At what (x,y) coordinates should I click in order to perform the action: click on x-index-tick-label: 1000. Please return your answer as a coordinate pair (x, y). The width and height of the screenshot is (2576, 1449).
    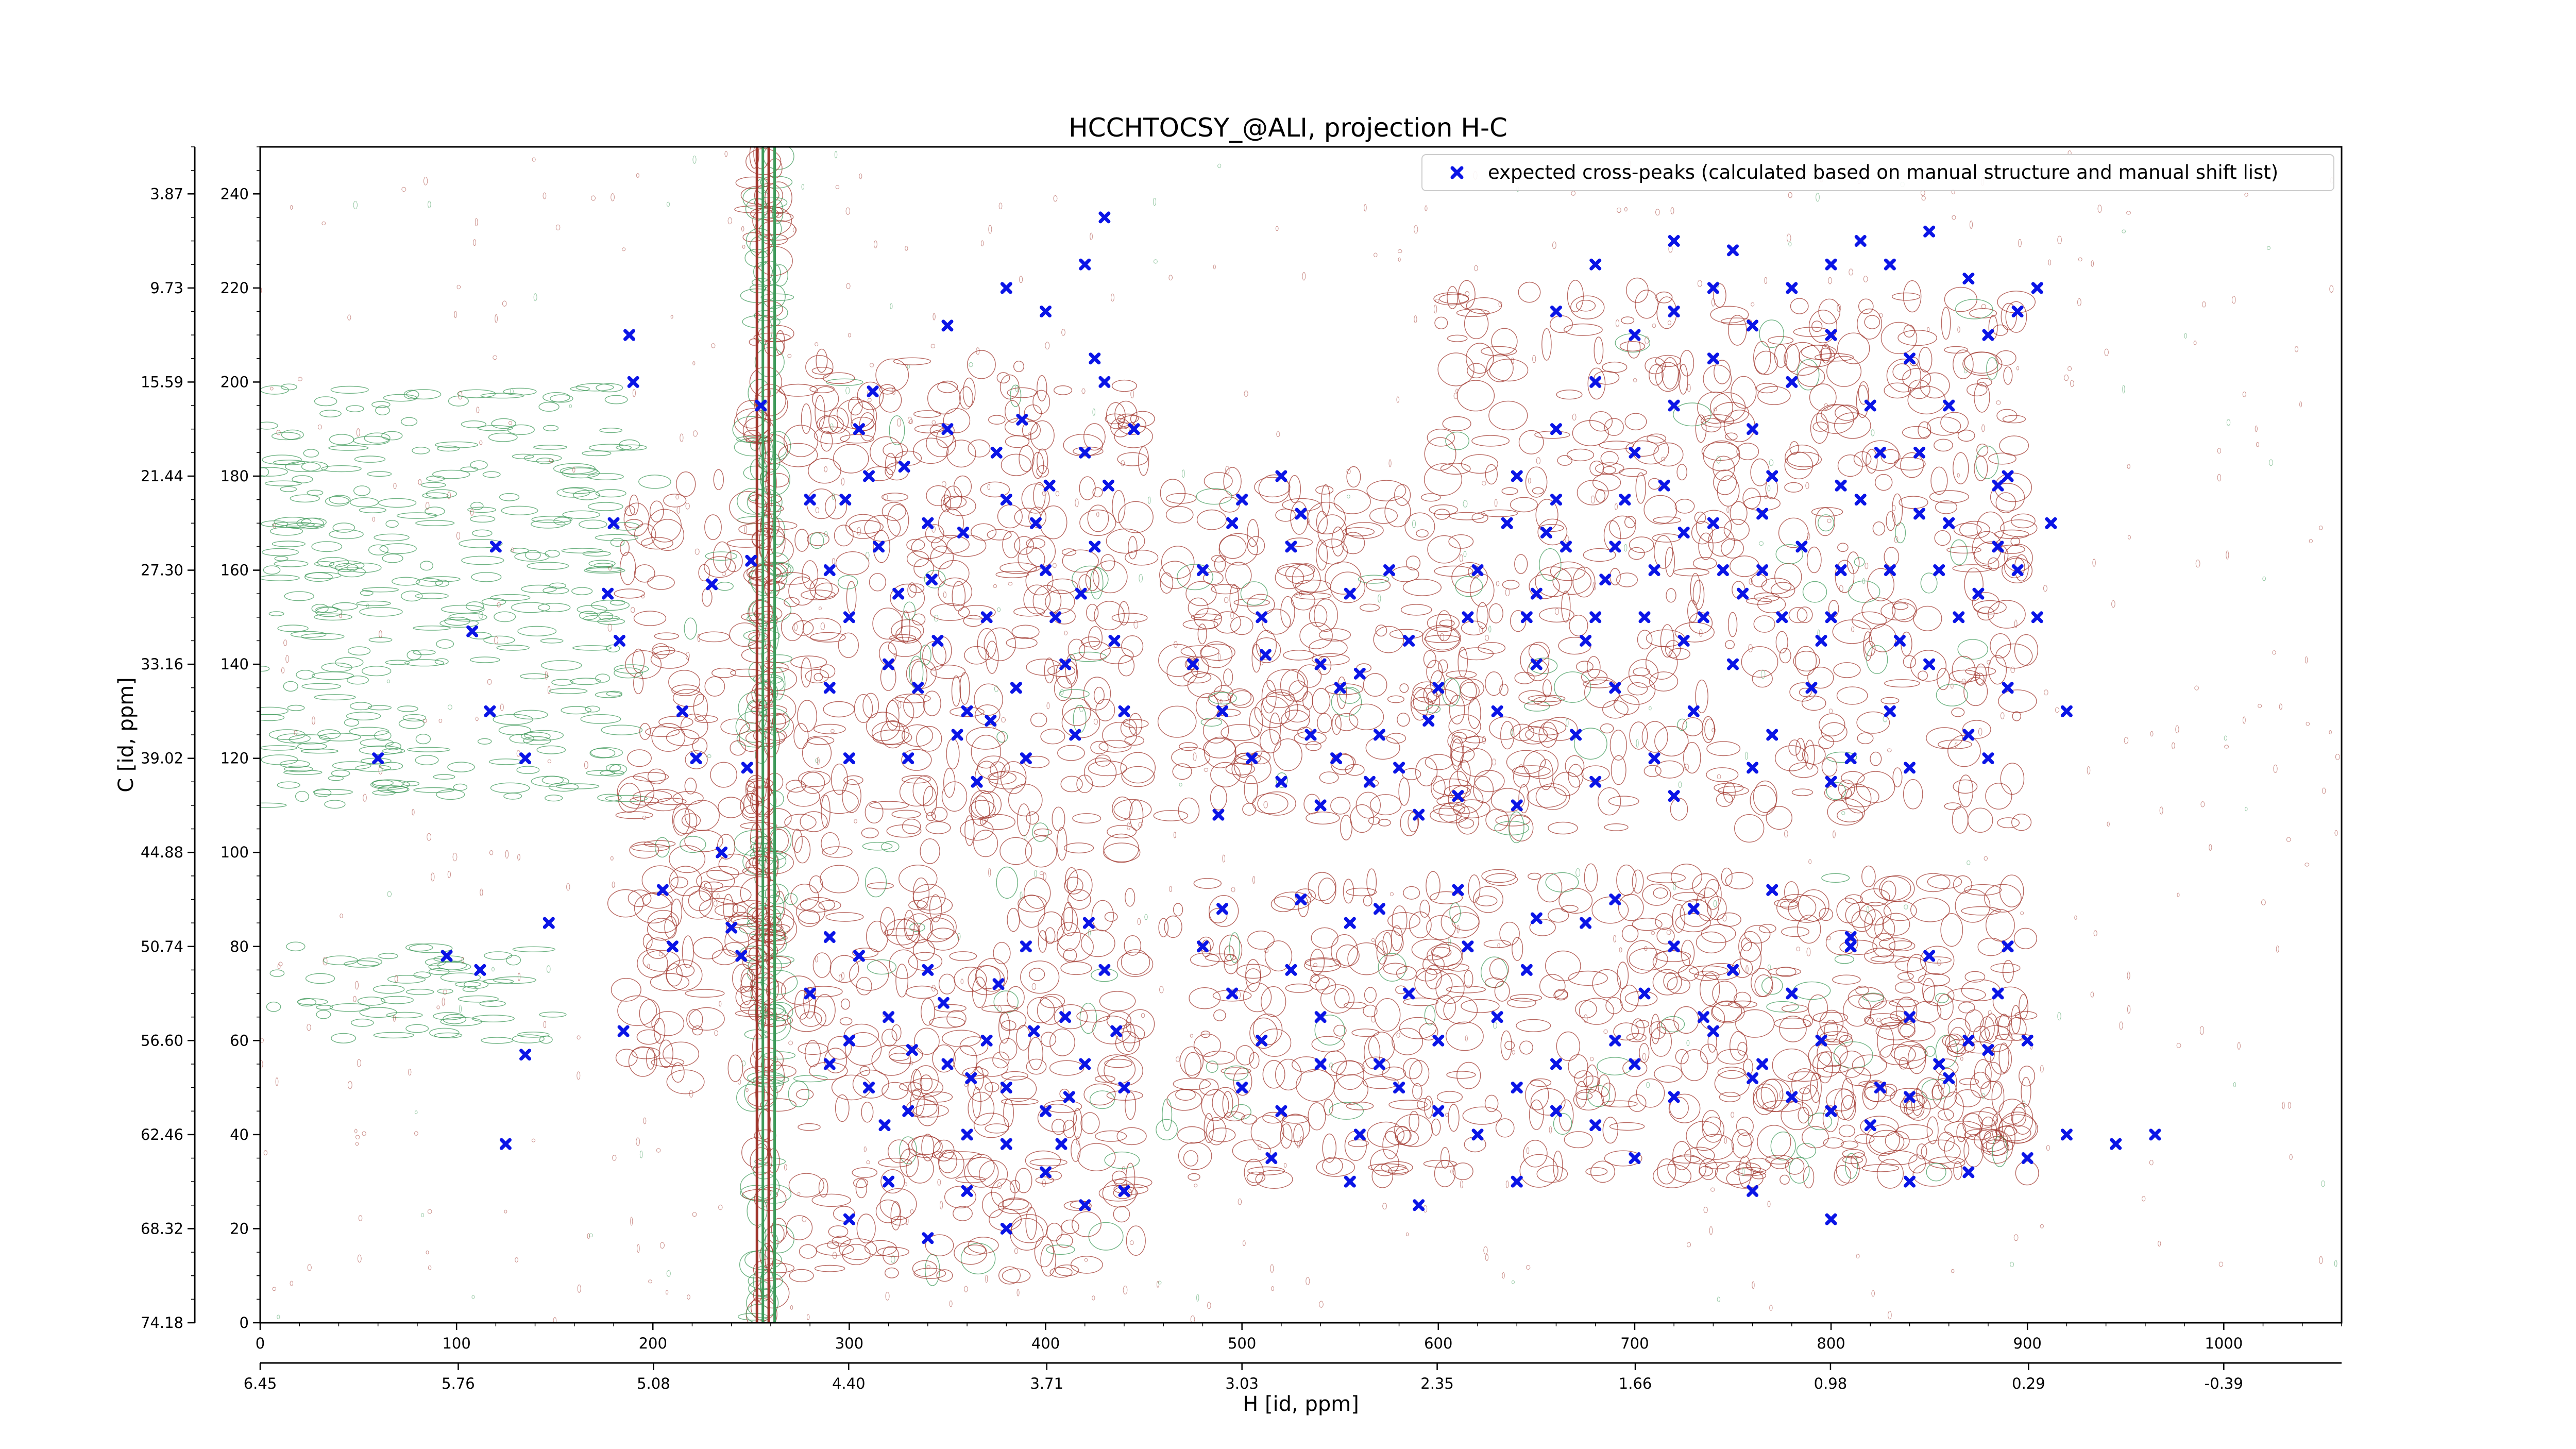
    Looking at the image, I should click on (2224, 1343).